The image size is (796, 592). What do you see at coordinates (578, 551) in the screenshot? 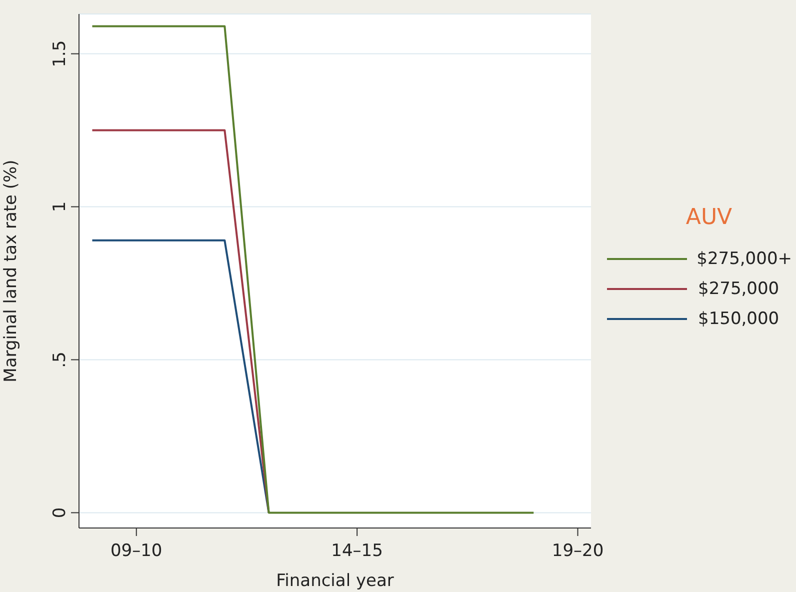
I see `x-tick-label: 19–20` at bounding box center [578, 551].